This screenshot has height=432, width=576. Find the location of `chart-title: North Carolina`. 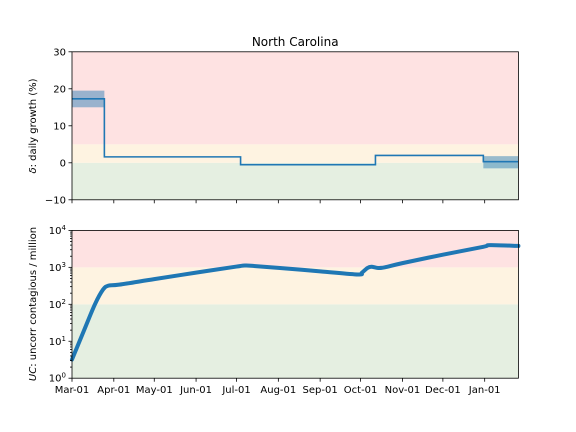

chart-title: North Carolina is located at coordinates (295, 42).